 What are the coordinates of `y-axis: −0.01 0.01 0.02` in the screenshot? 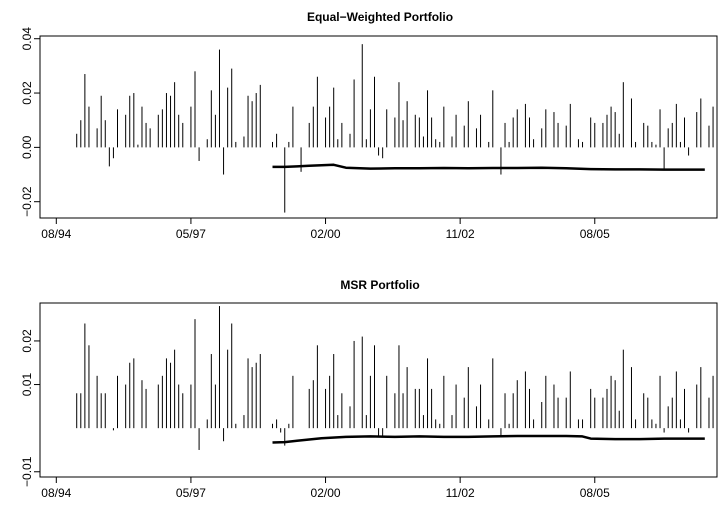 It's located at (30, 408).